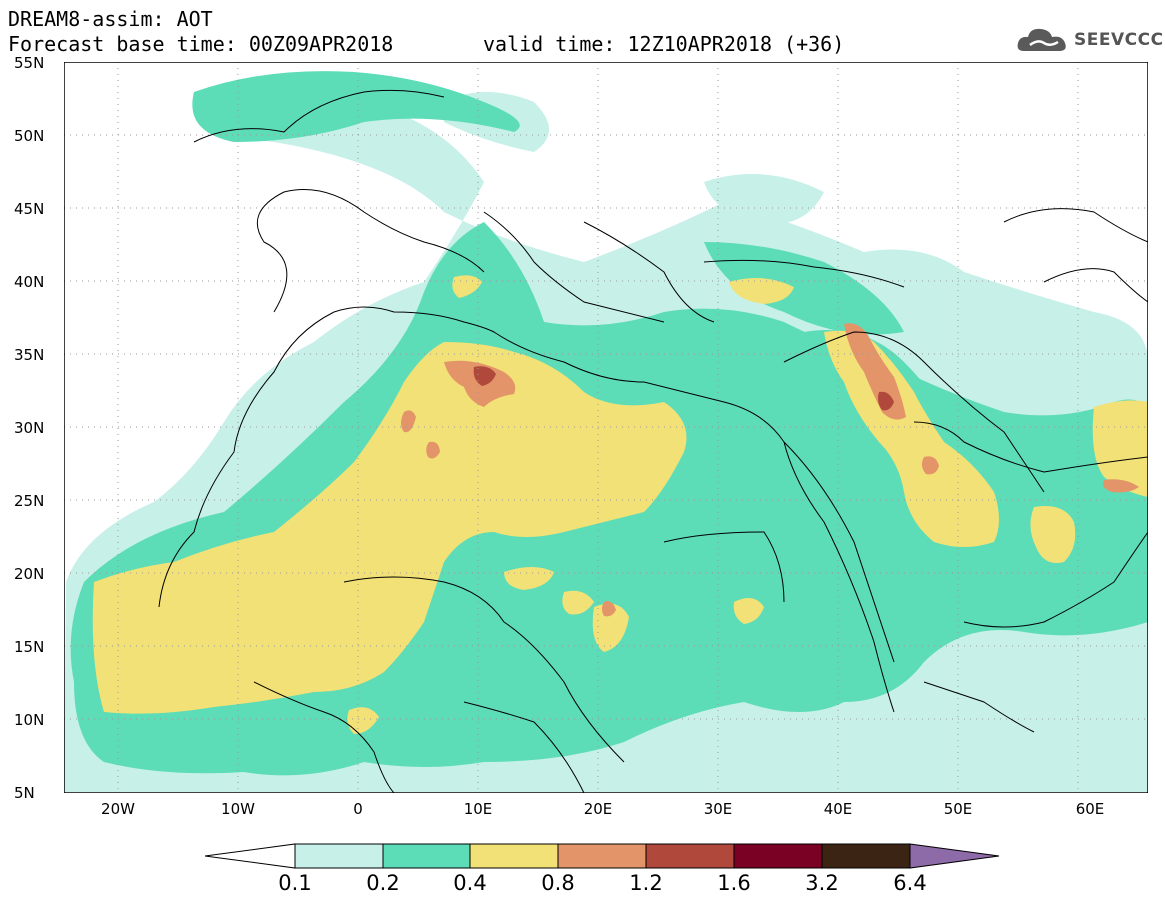 This screenshot has width=1165, height=905. I want to click on cloud-icon, so click(1041, 39).